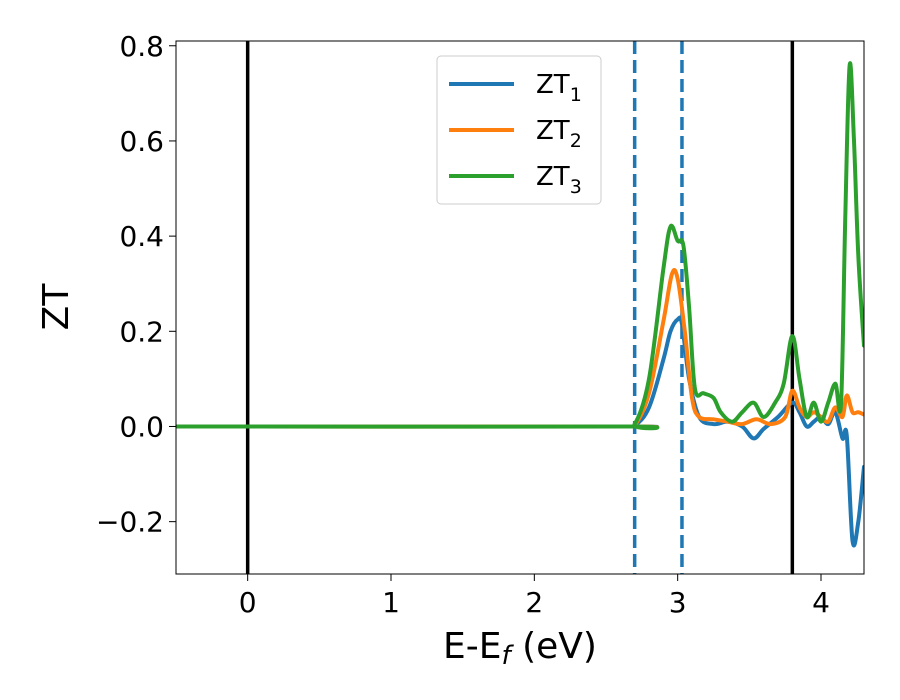  Describe the element at coordinates (520, 648) in the screenshot. I see `x-axis-title: E-Ef (eV)` at that location.